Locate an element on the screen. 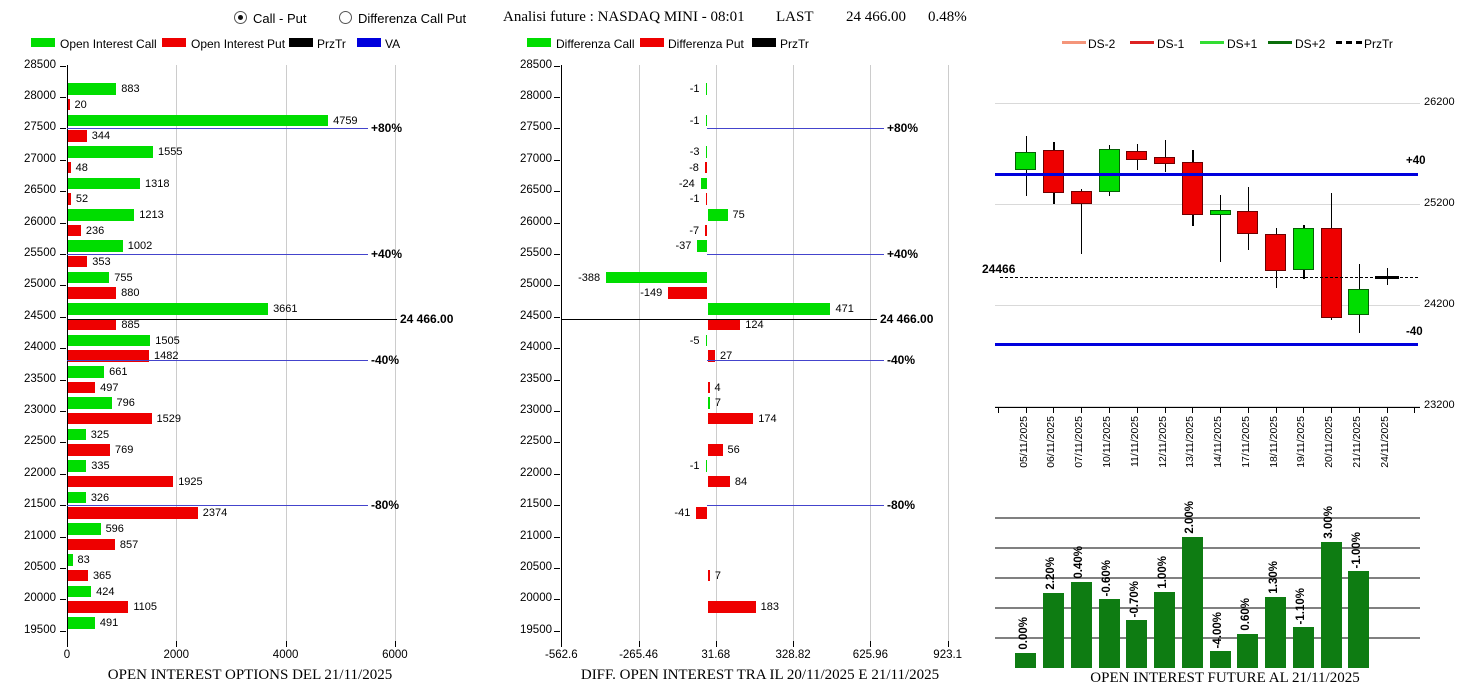 The image size is (1462, 695). x-axis-line is located at coordinates (1207, 407).